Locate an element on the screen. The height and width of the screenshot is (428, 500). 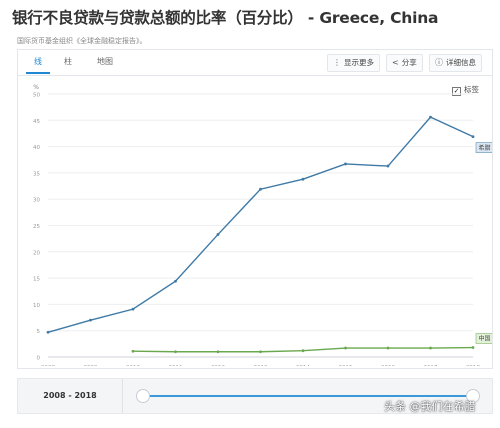
y-tick-label: 30 is located at coordinates (36, 201).